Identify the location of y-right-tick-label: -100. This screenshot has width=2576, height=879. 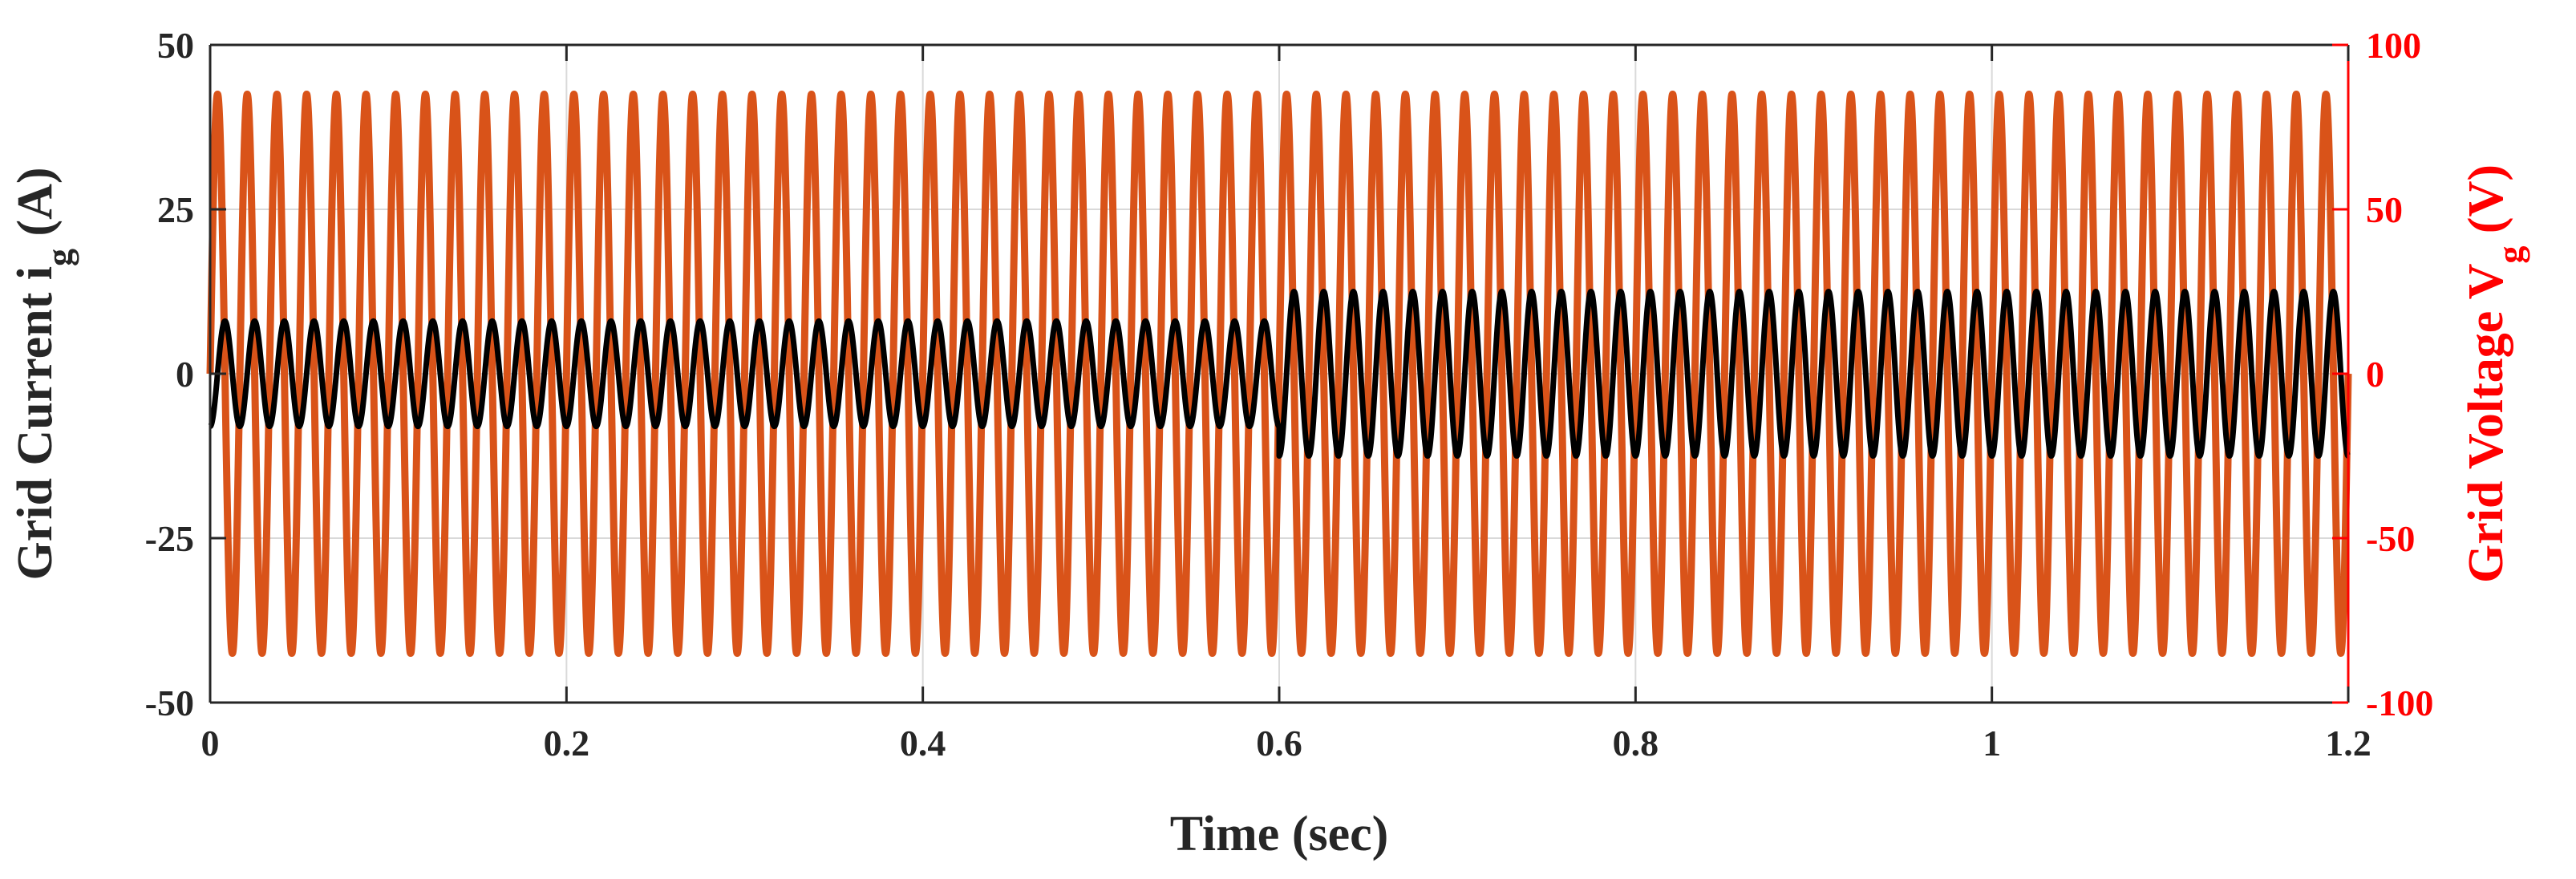
(2399, 703).